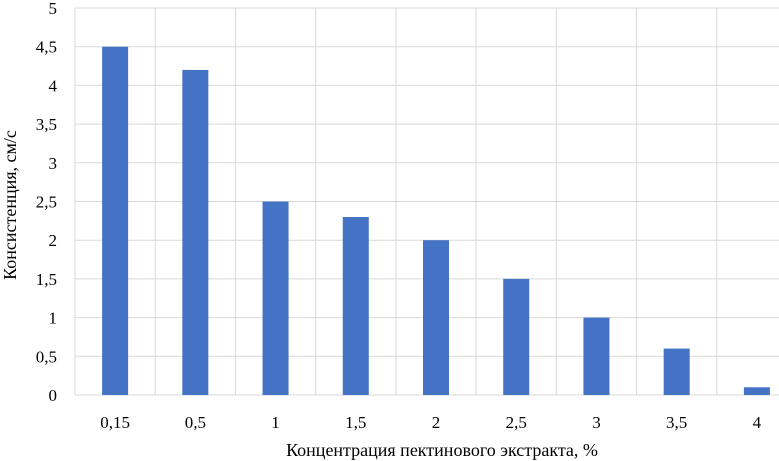 The width and height of the screenshot is (779, 461). Describe the element at coordinates (596, 422) in the screenshot. I see `x-tick-label: 3` at that location.